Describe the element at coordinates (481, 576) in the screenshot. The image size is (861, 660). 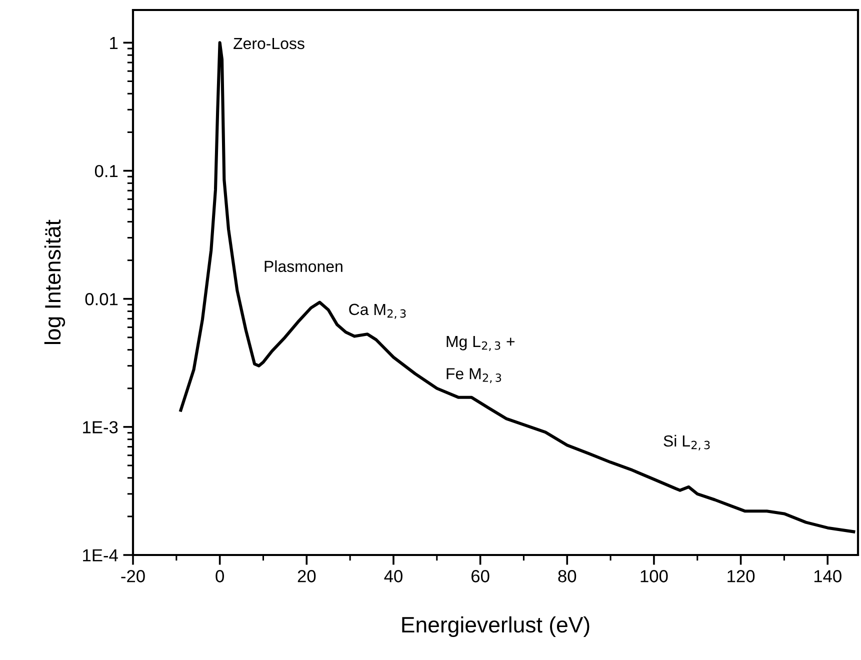
I see `x-tick-label: 60` at that location.